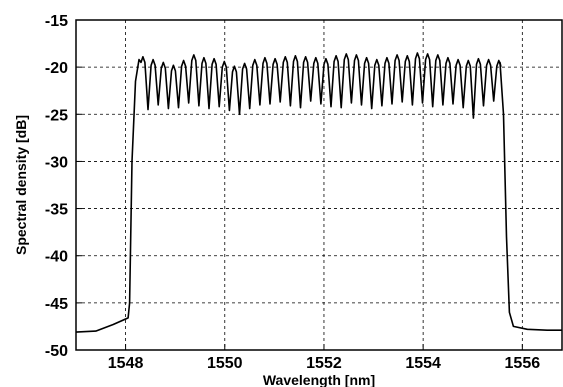 Image resolution: width=563 pixels, height=387 pixels. What do you see at coordinates (225, 363) in the screenshot?
I see `x-tick-label: 1550` at bounding box center [225, 363].